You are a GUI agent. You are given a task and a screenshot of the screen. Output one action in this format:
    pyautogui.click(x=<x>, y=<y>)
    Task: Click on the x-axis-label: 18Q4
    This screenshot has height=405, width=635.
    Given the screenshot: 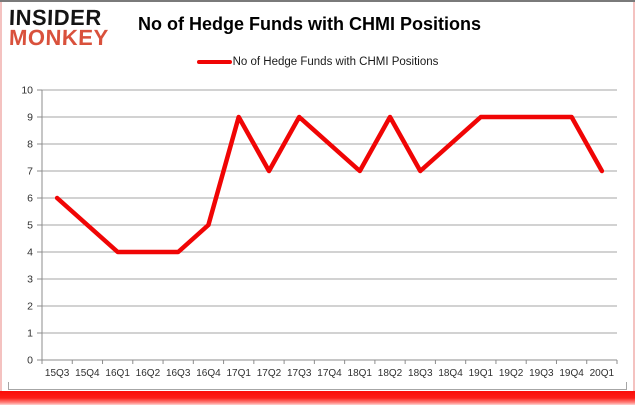 What is the action you would take?
    pyautogui.click(x=450, y=373)
    